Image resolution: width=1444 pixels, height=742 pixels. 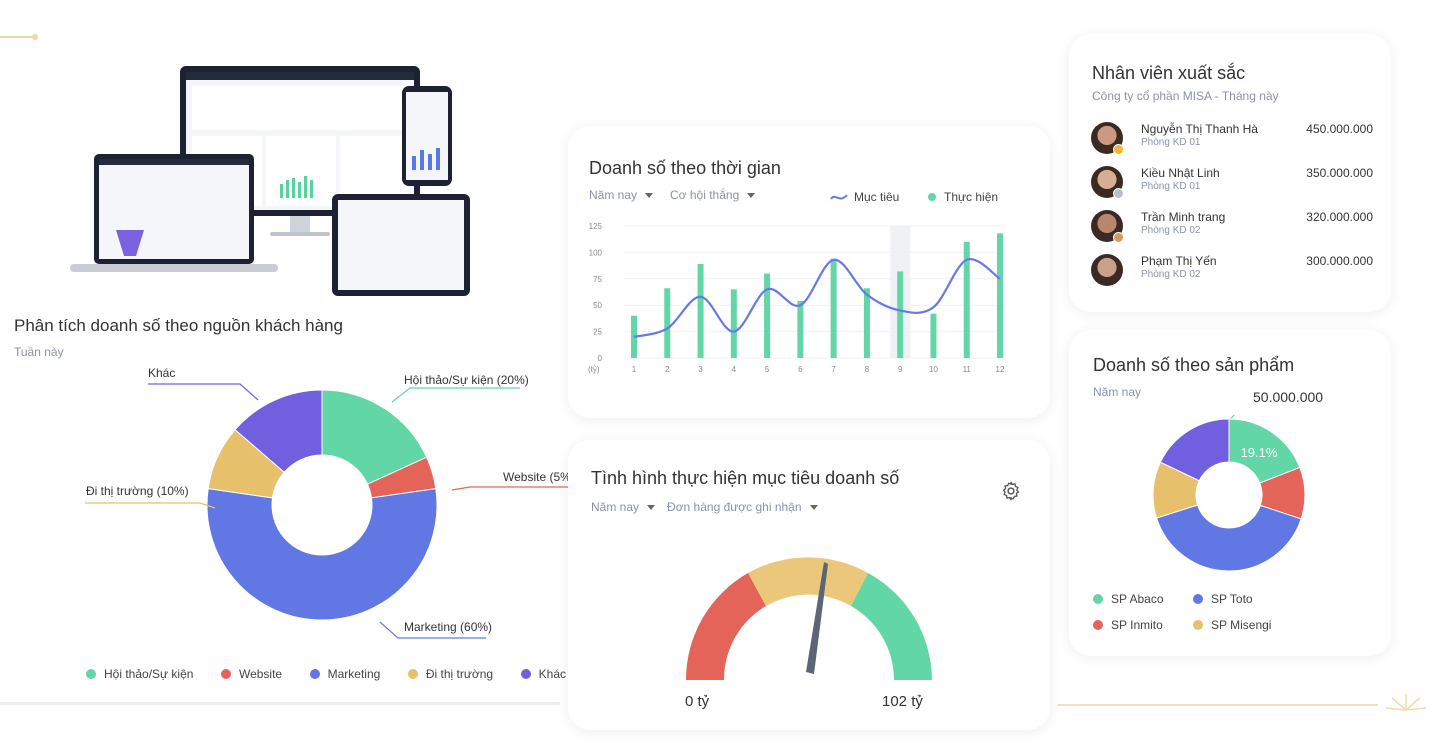 I want to click on legend-item-marketing: Marketing, so click(x=345, y=674).